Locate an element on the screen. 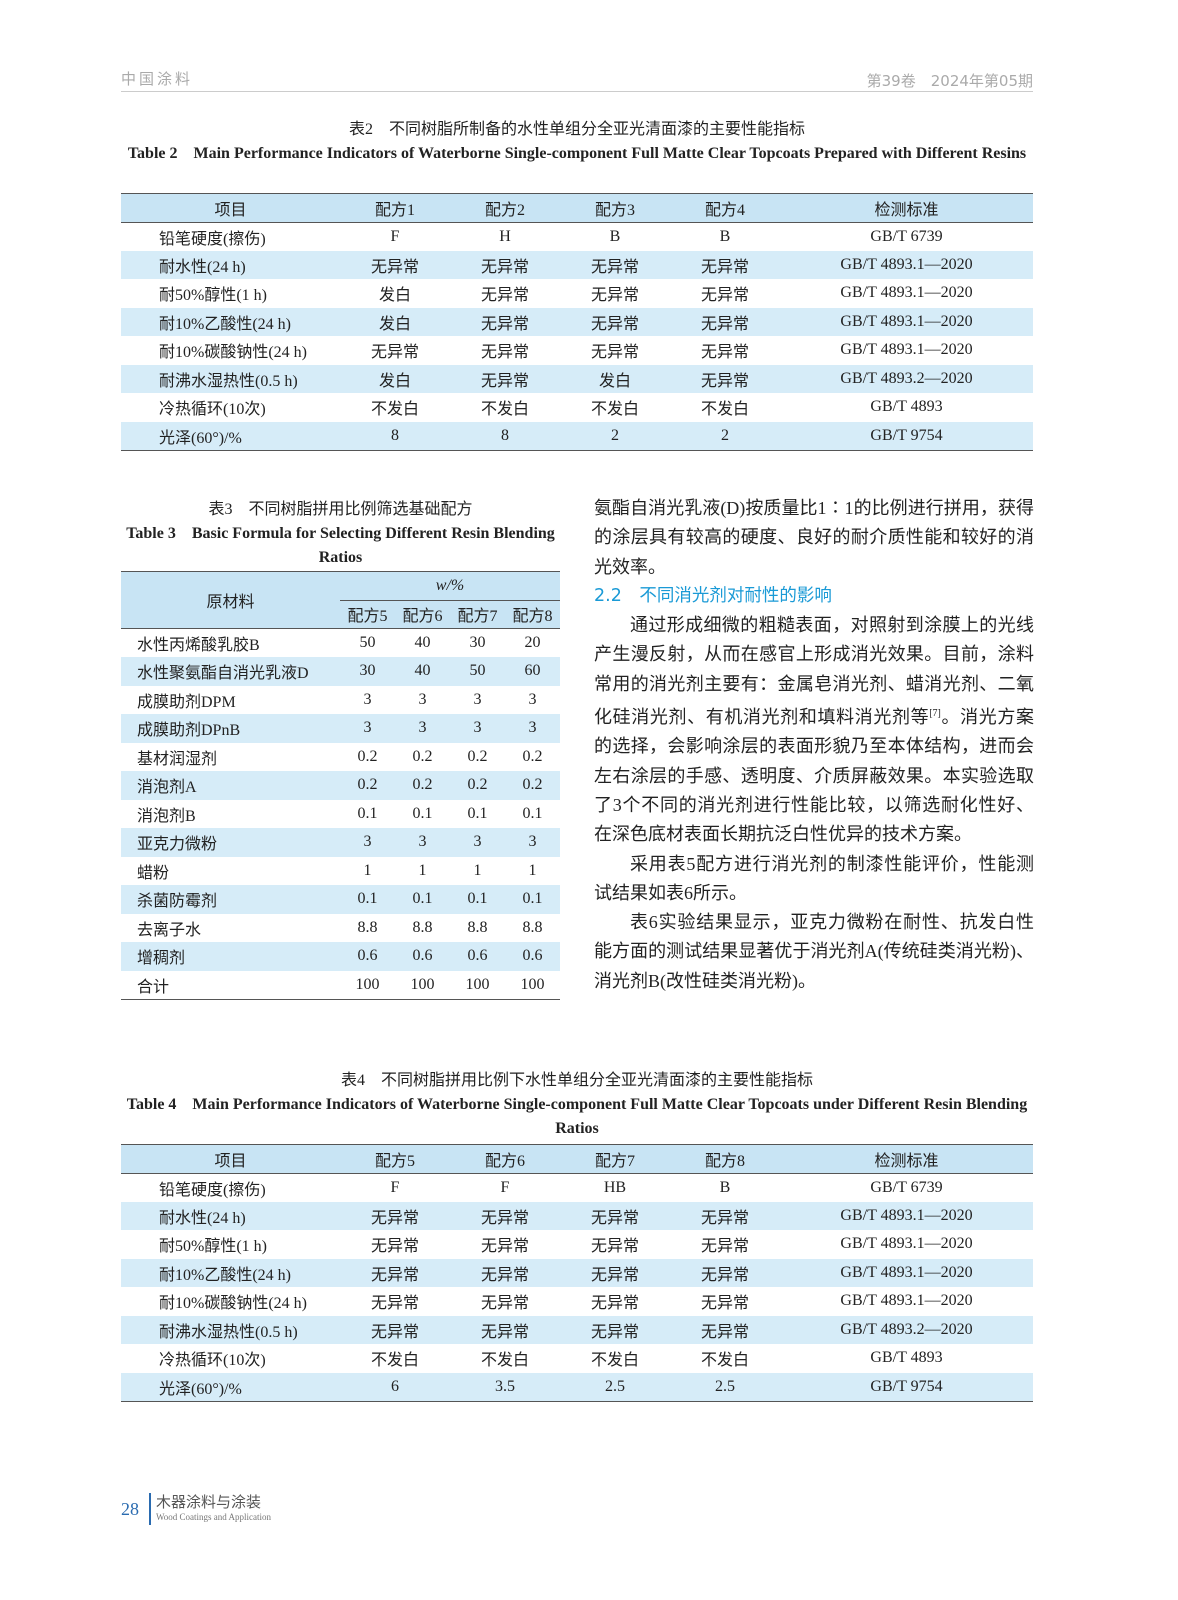 The width and height of the screenshot is (1178, 1600). table-cell: H is located at coordinates (505, 236).